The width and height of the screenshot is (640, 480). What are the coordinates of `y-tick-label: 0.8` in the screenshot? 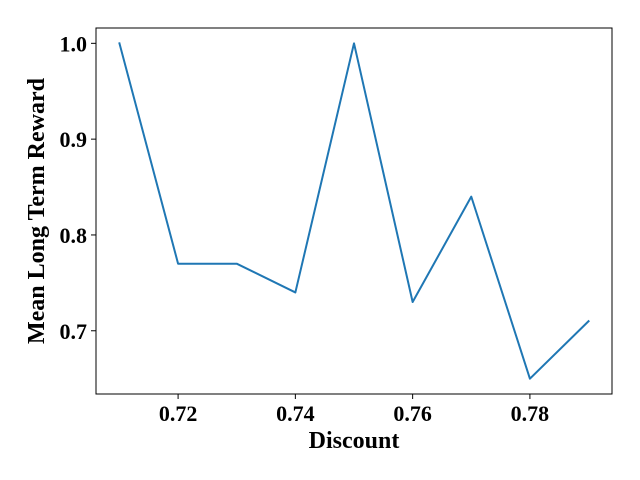 It's located at (74, 235).